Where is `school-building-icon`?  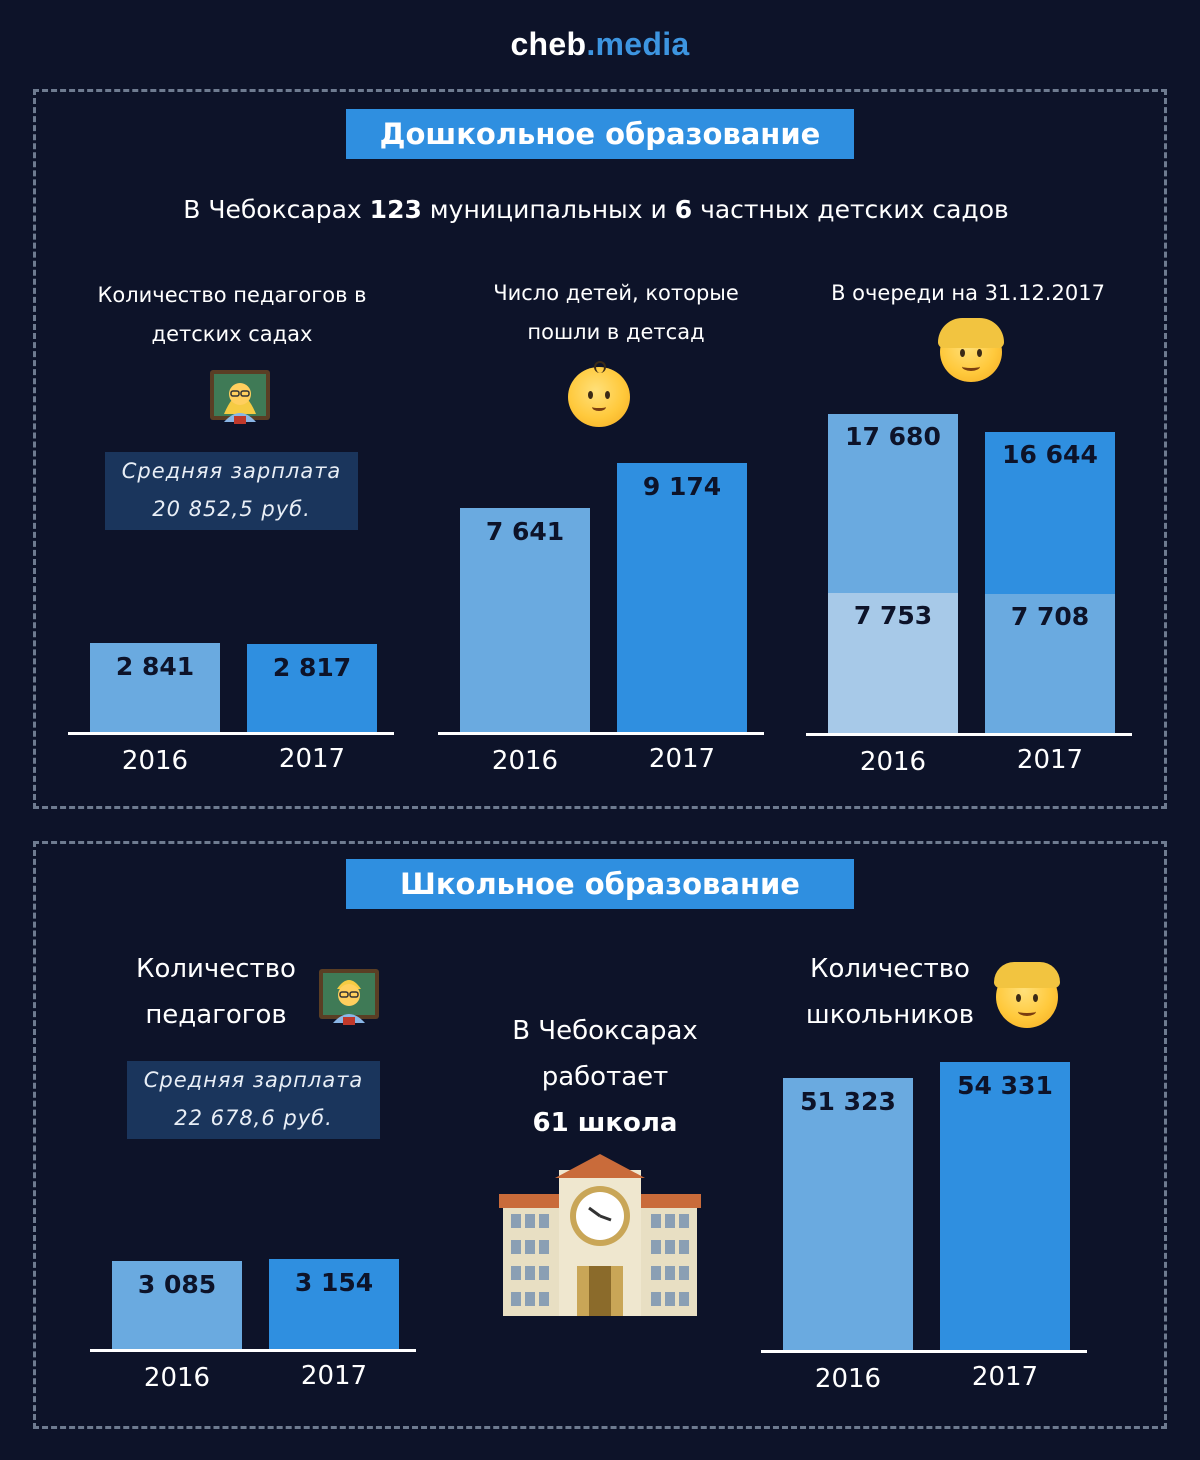
school-building-icon is located at coordinates (600, 1235).